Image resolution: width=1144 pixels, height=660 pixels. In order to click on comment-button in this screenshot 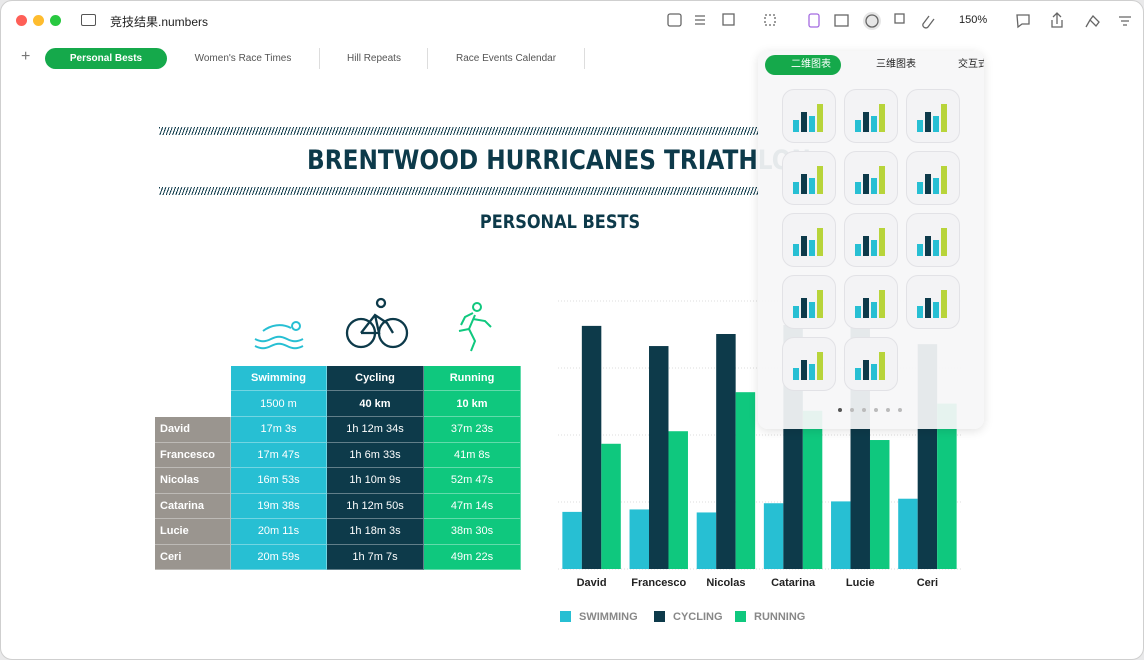, I will do `click(1023, 21)`.